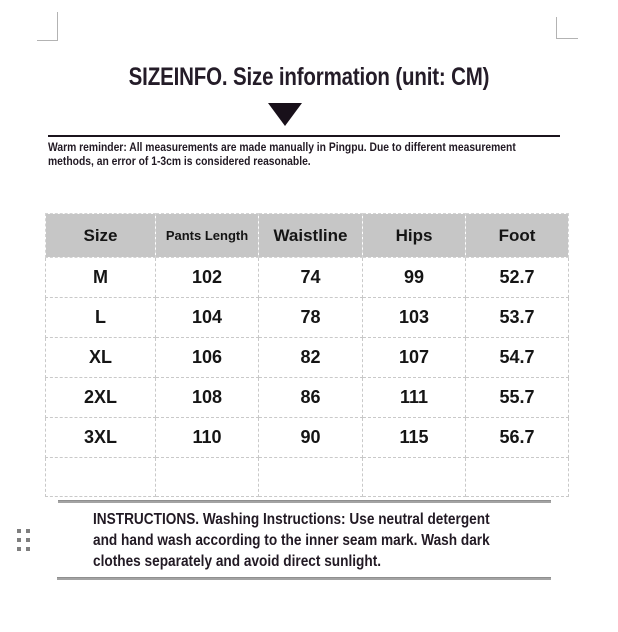 The image size is (618, 632). I want to click on table-row-m: M 102 74 99 52.7, so click(307, 277).